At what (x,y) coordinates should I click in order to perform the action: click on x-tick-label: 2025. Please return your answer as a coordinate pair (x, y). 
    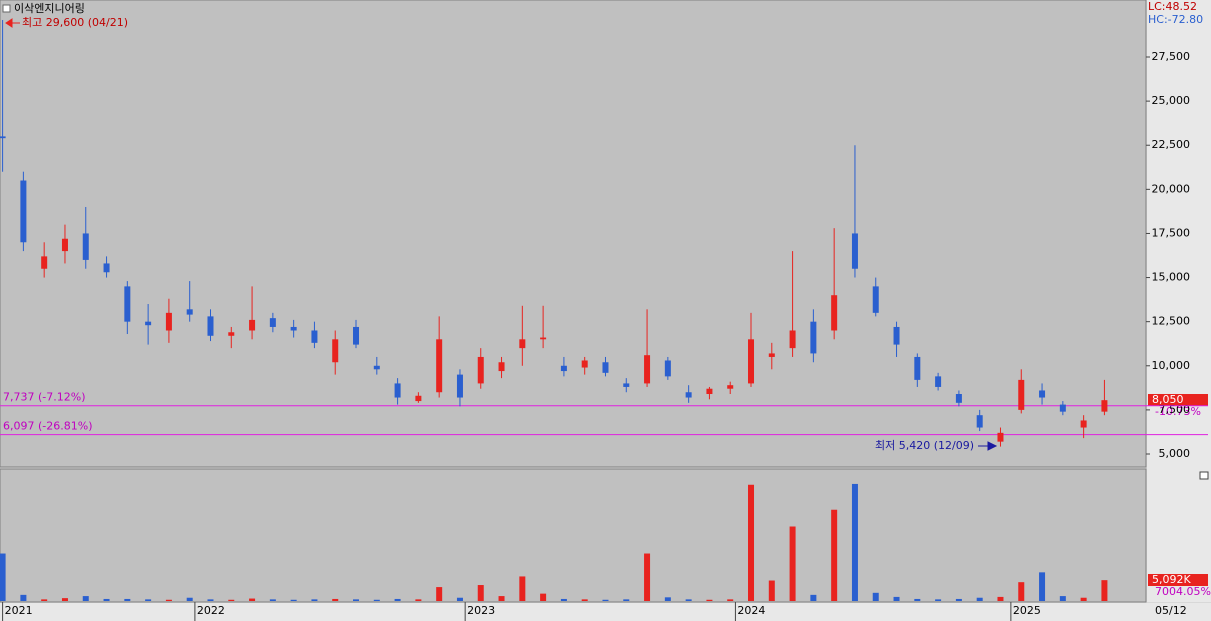
    Looking at the image, I should click on (1027, 610).